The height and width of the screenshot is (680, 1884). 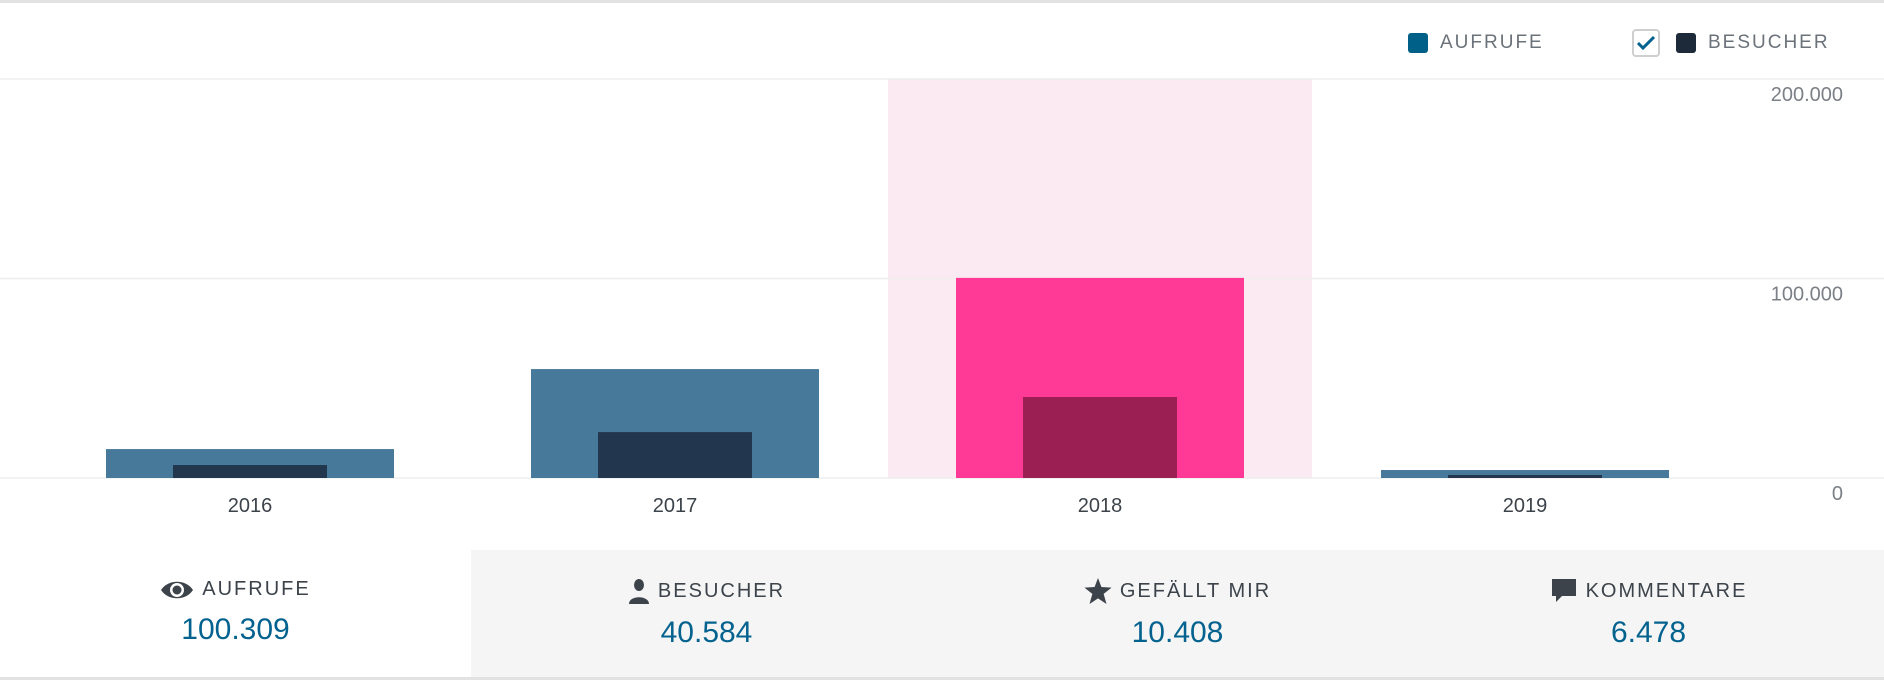 I want to click on bar-besucher-2019, so click(x=1525, y=476).